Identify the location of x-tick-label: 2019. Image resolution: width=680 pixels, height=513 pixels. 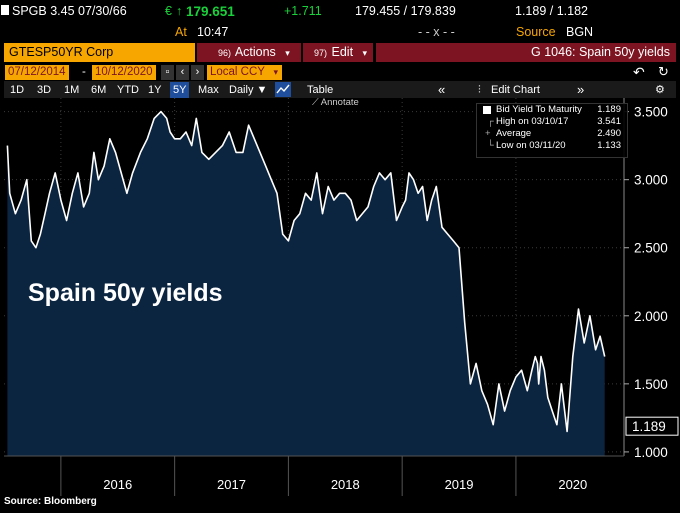
(459, 484).